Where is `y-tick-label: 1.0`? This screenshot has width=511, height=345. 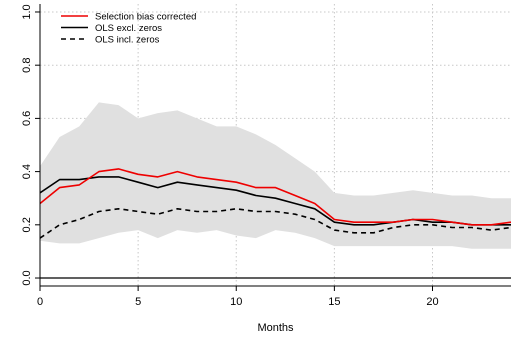
y-tick-label: 1.0 is located at coordinates (27, 11).